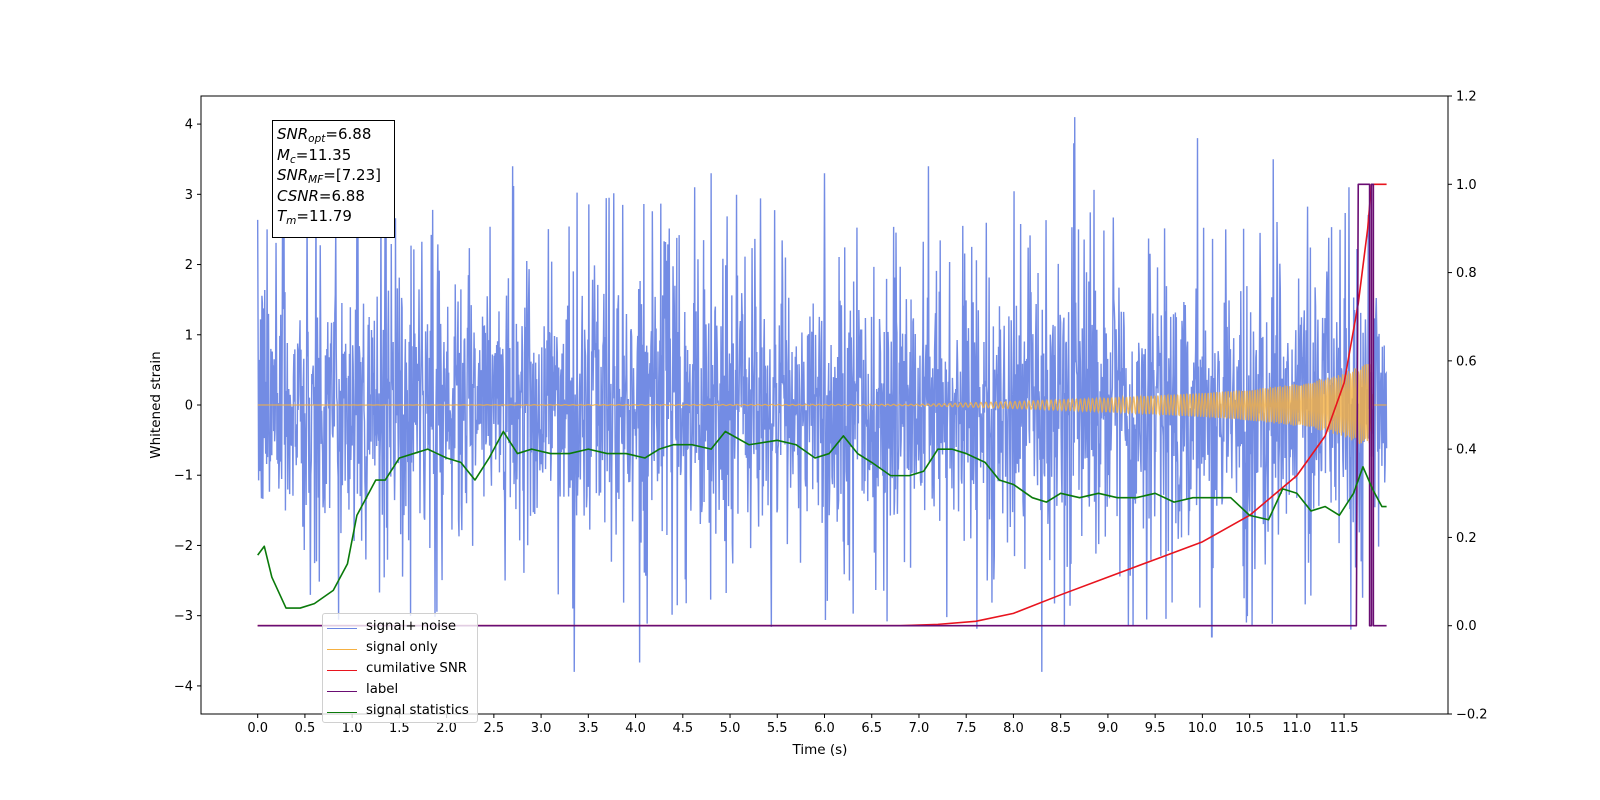 This screenshot has height=800, width=1600. I want to click on x-tick-label: 10.5, so click(1249, 728).